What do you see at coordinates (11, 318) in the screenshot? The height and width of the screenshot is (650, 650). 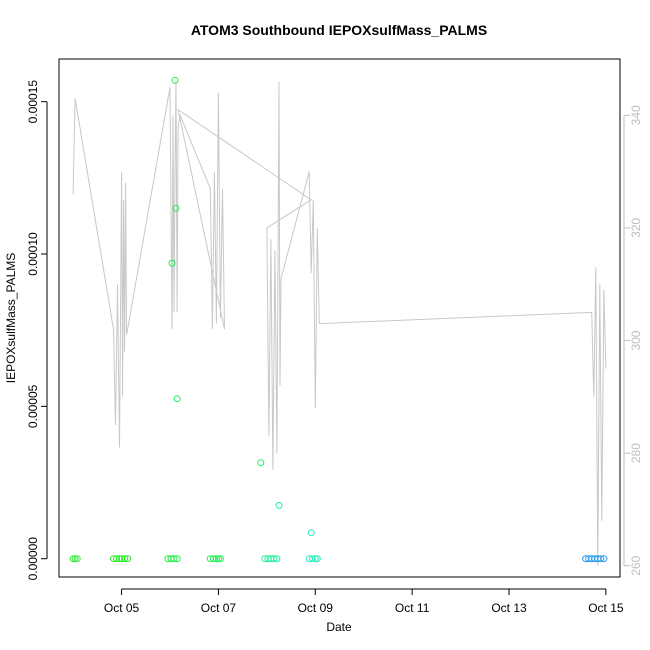 I see `y-axis-label: IEPOXsulfMass_PALMS` at bounding box center [11, 318].